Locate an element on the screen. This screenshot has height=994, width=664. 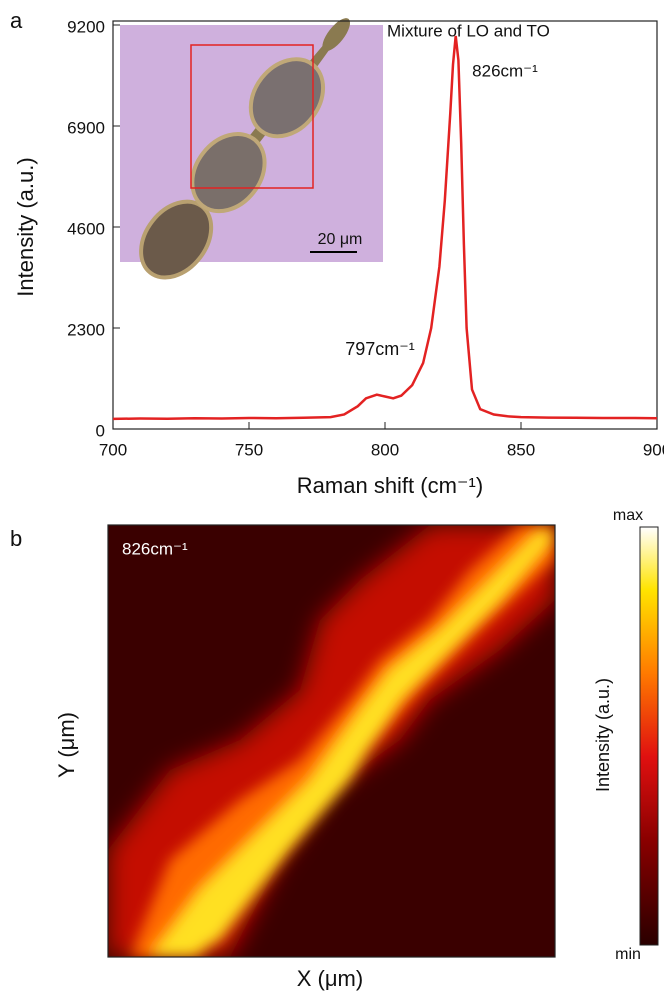
y-tick-label: 2300 is located at coordinates (86, 329).